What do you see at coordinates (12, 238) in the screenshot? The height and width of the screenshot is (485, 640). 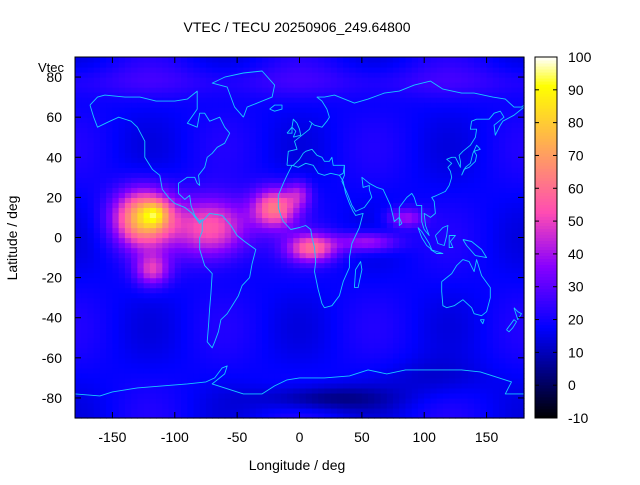 I see `y-axis-label: Latitude / deg` at bounding box center [12, 238].